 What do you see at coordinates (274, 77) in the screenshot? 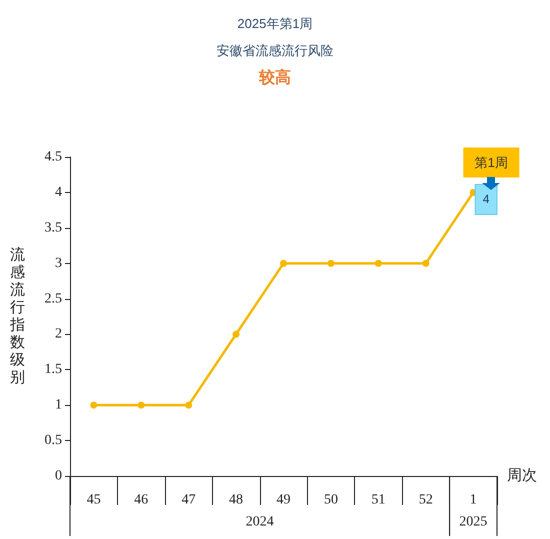
I see `text: 较高` at bounding box center [274, 77].